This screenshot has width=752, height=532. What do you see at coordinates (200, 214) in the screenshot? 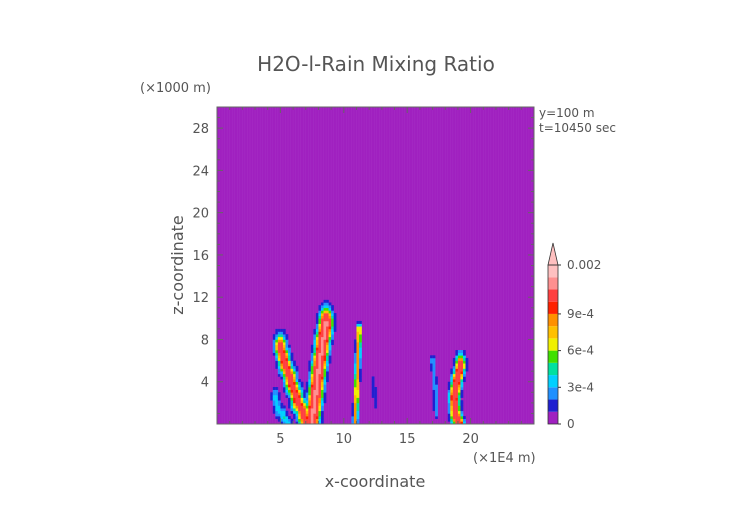
I see `y-tick-label: 20` at bounding box center [200, 214].